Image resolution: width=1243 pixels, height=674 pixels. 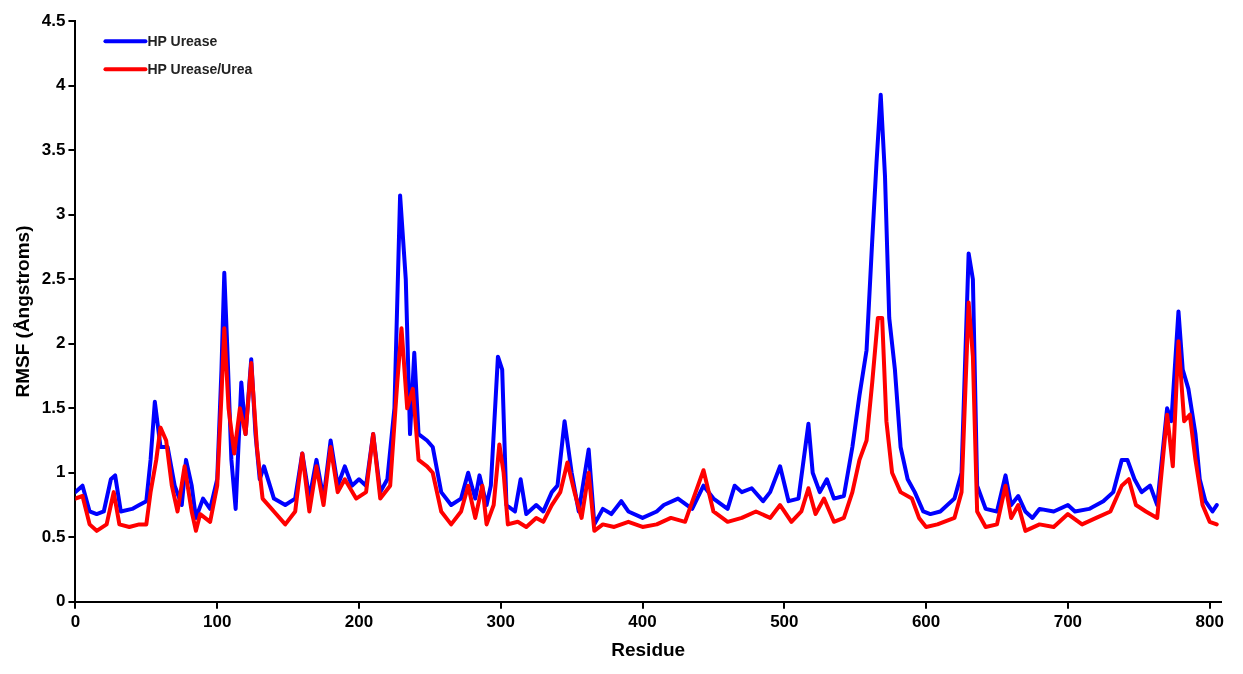 What do you see at coordinates (200, 69) in the screenshot?
I see `legend-label: HP Urease/Urea` at bounding box center [200, 69].